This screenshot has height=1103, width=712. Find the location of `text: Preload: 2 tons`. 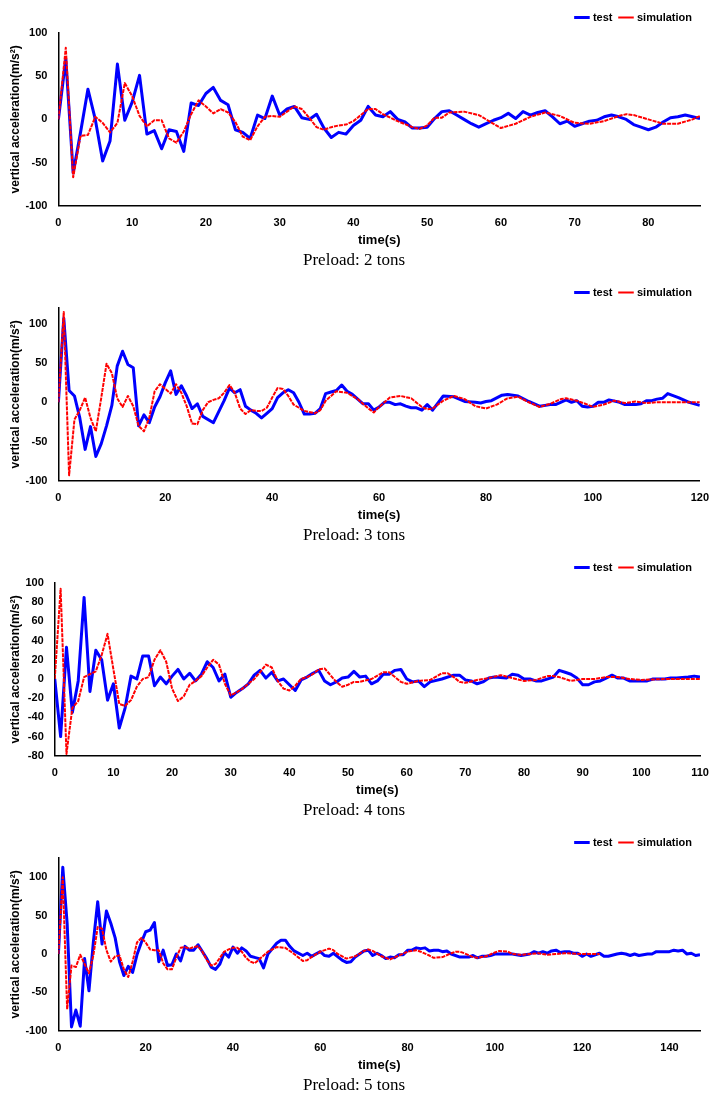

text: Preload: 2 tons is located at coordinates (354, 260).